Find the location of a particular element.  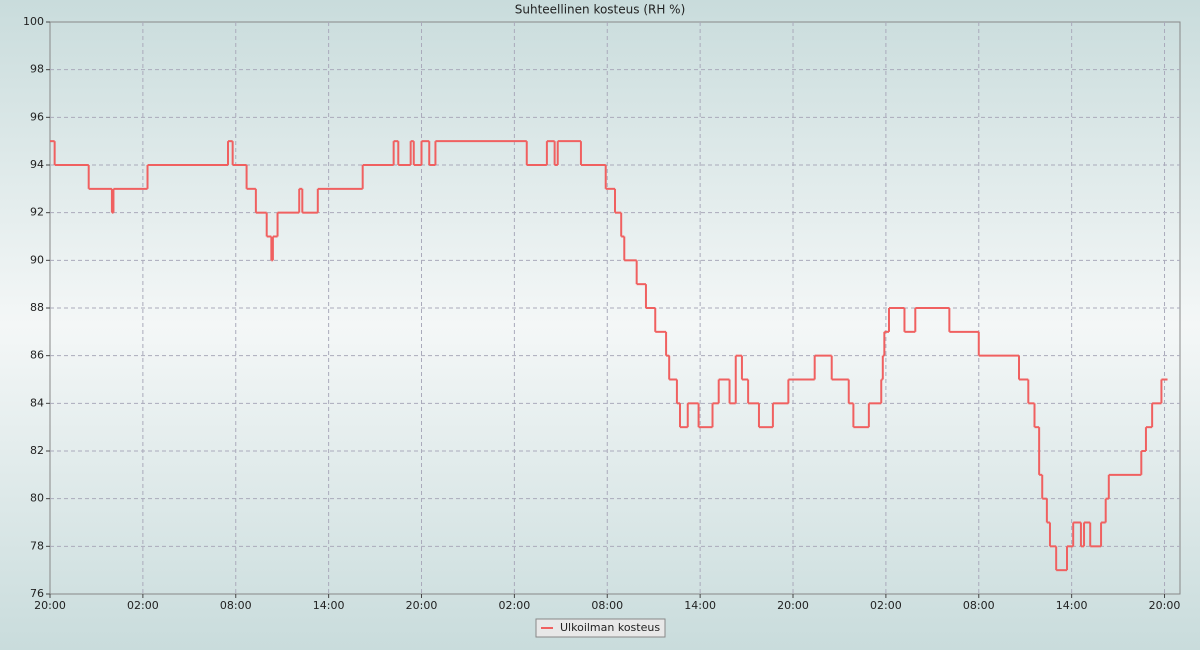

y-tick-label: 88 is located at coordinates (37, 307).